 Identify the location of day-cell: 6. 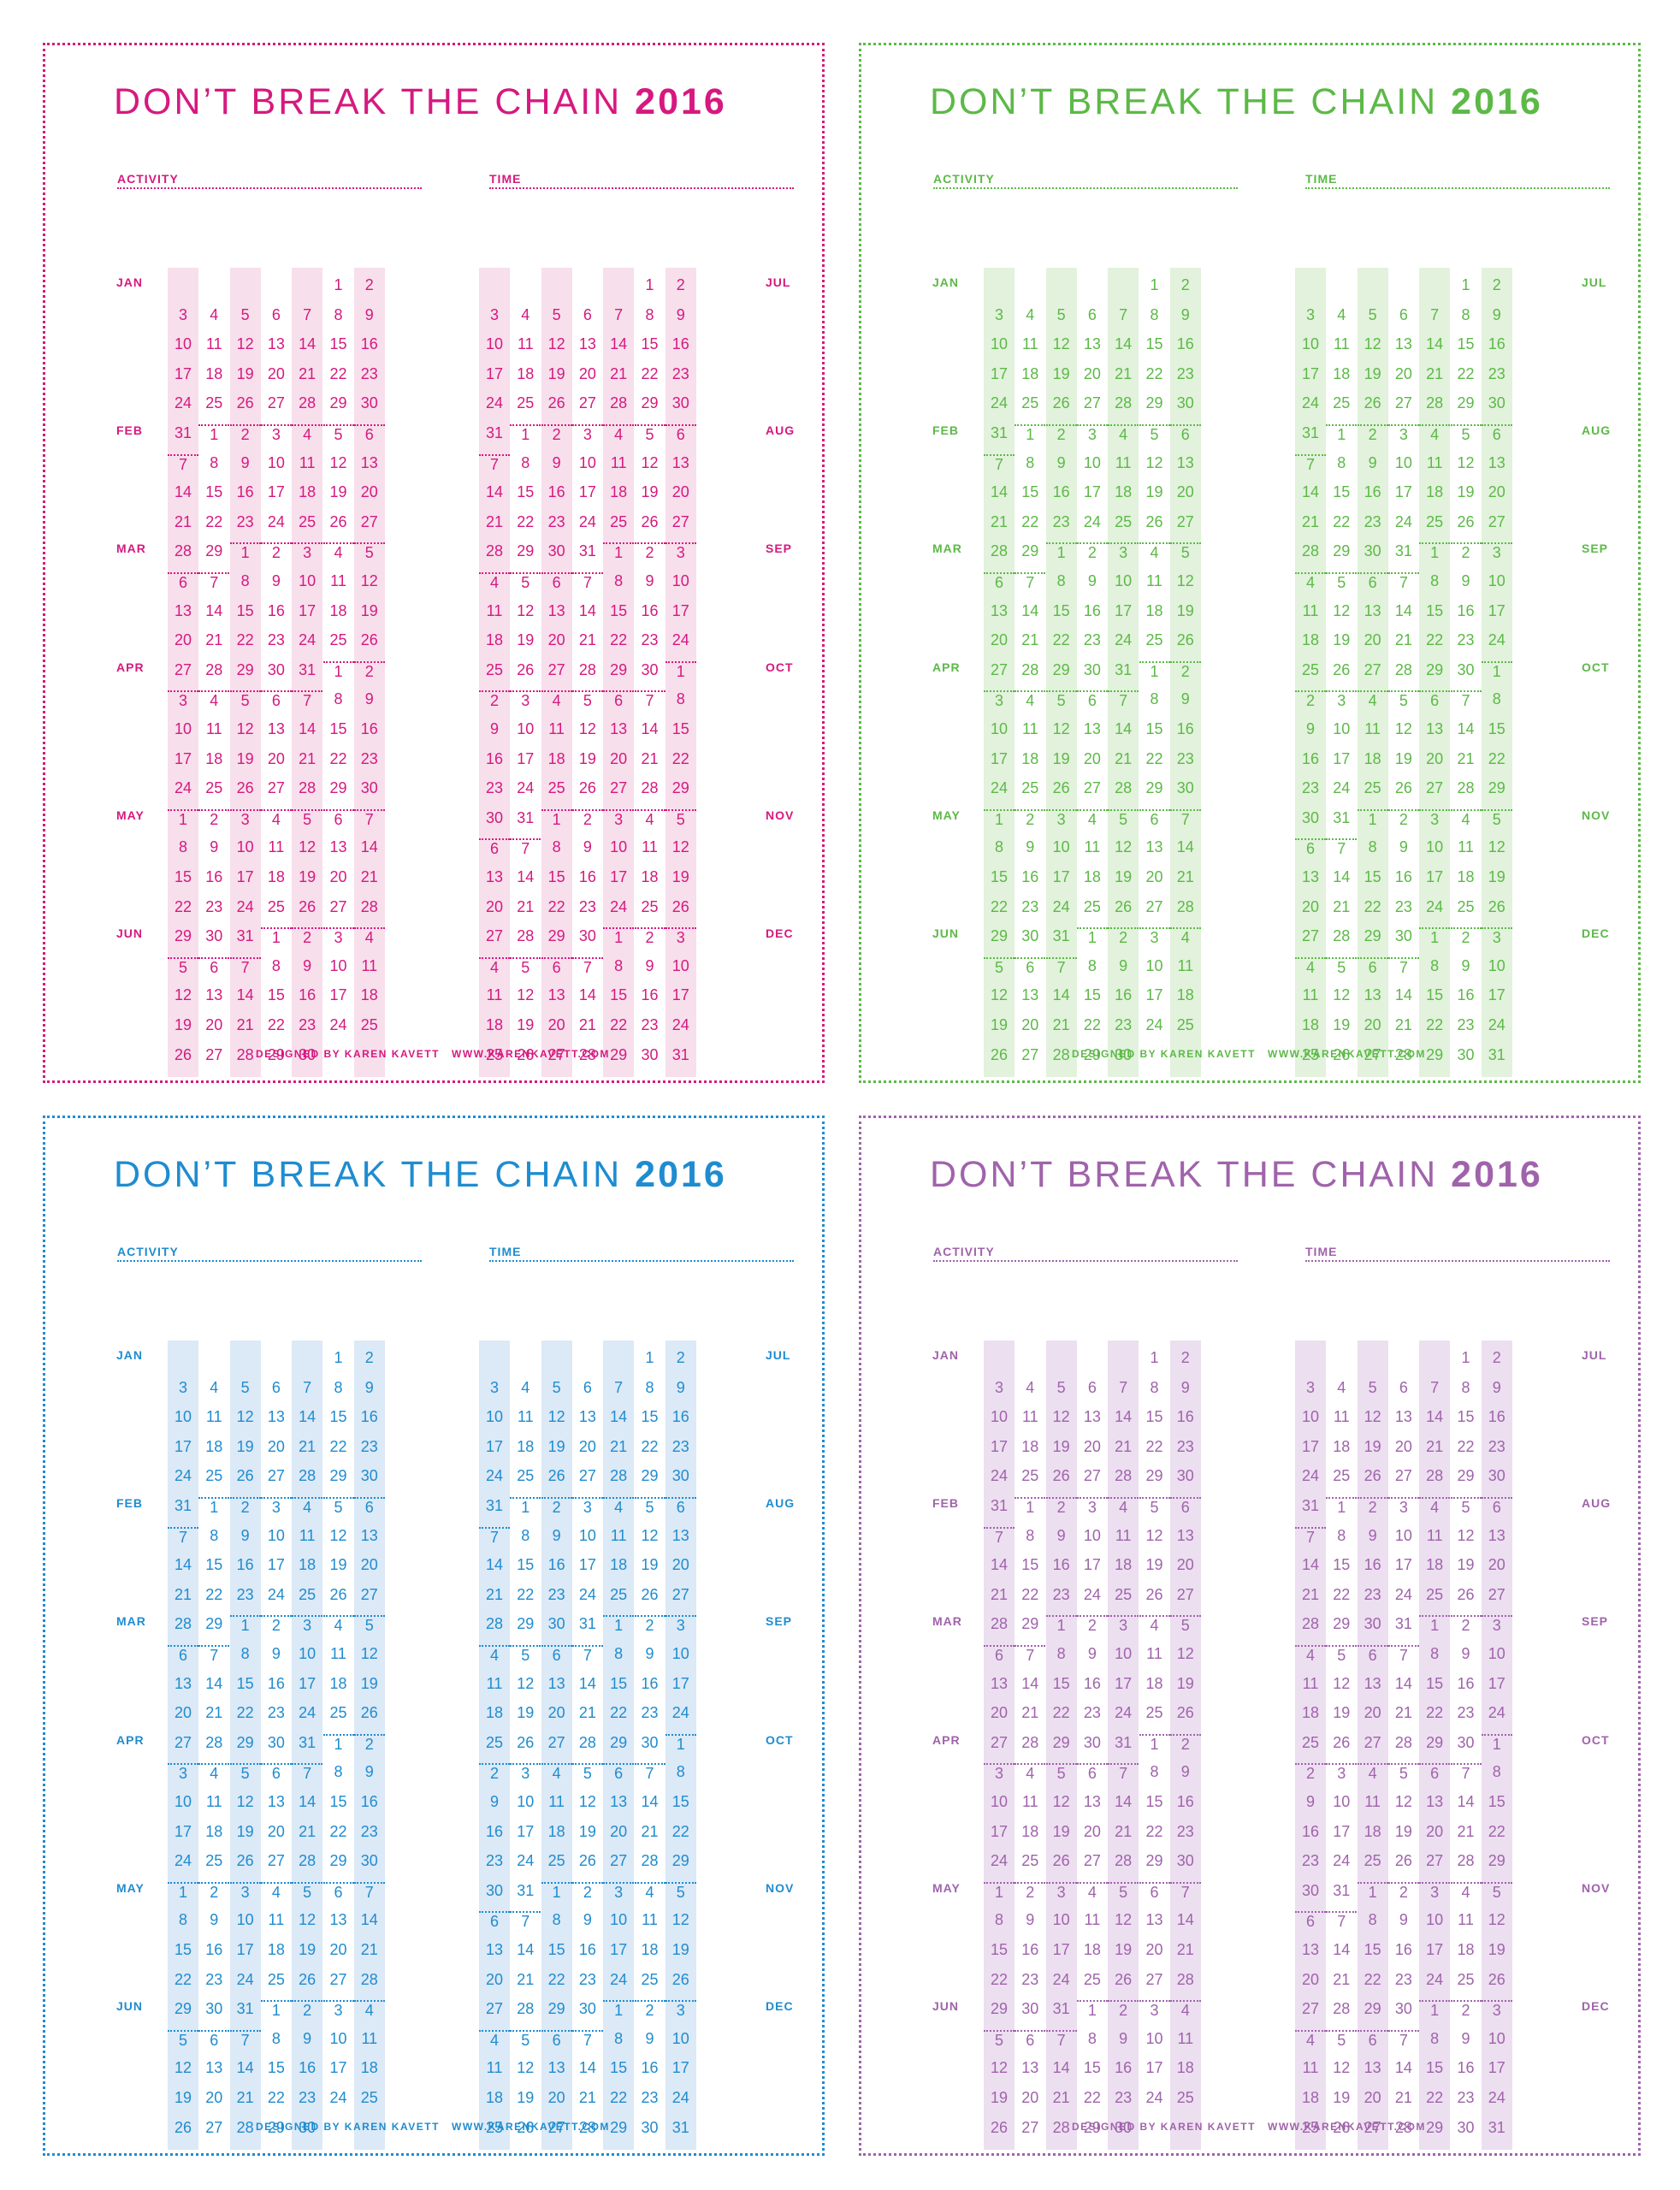
(276, 314).